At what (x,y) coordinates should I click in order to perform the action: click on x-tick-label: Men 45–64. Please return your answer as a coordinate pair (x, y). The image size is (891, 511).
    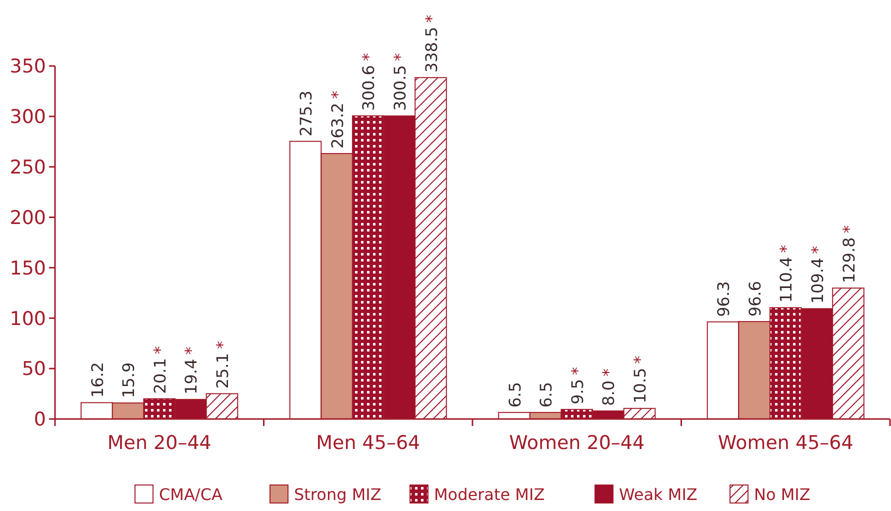
    Looking at the image, I should click on (368, 443).